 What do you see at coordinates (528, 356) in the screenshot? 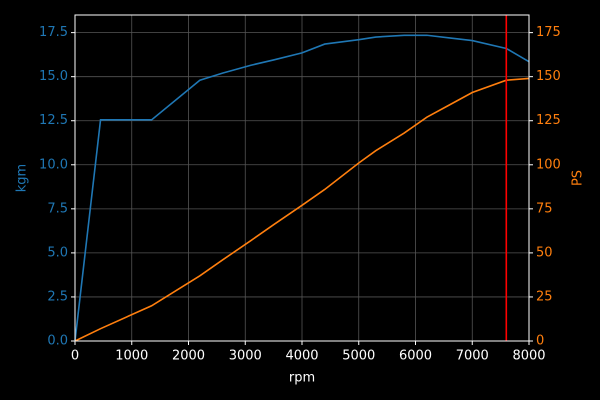
I see `x-tick-label: 8000` at bounding box center [528, 356].